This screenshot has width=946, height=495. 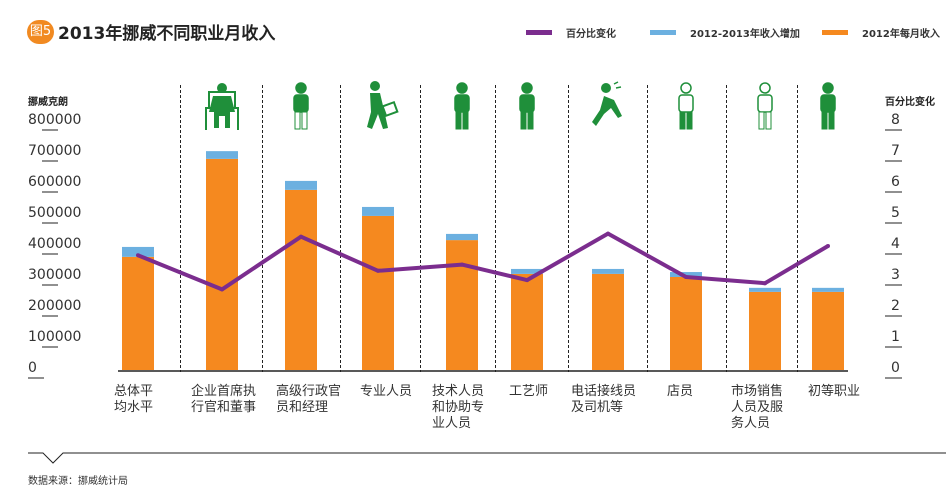 What do you see at coordinates (462, 103) in the screenshot?
I see `technician-icon-torso` at bounding box center [462, 103].